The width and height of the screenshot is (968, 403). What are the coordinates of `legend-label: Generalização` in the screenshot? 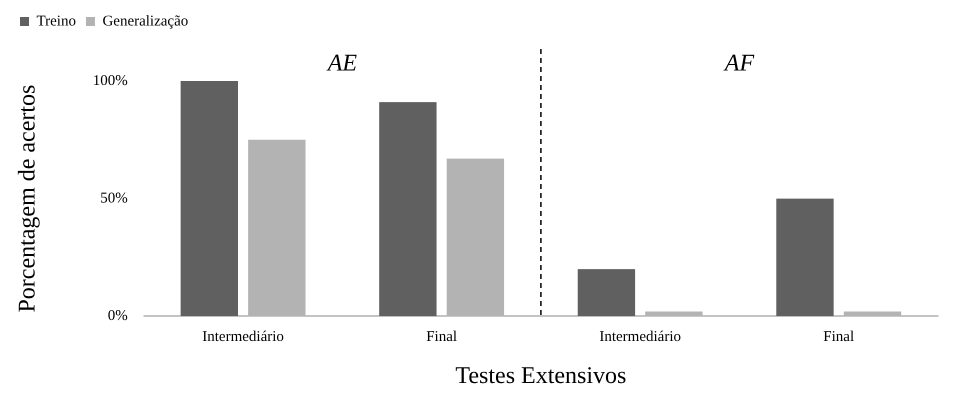 It's located at (145, 21).